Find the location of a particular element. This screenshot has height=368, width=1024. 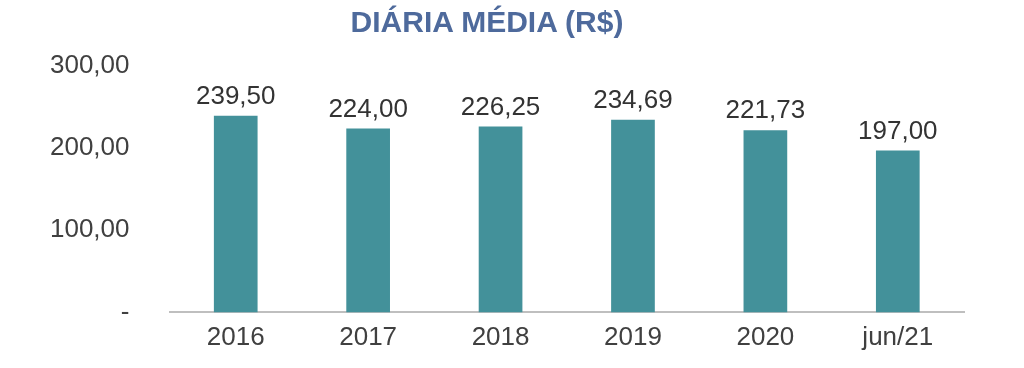

y-tick-label: 200,00 is located at coordinates (89, 146).